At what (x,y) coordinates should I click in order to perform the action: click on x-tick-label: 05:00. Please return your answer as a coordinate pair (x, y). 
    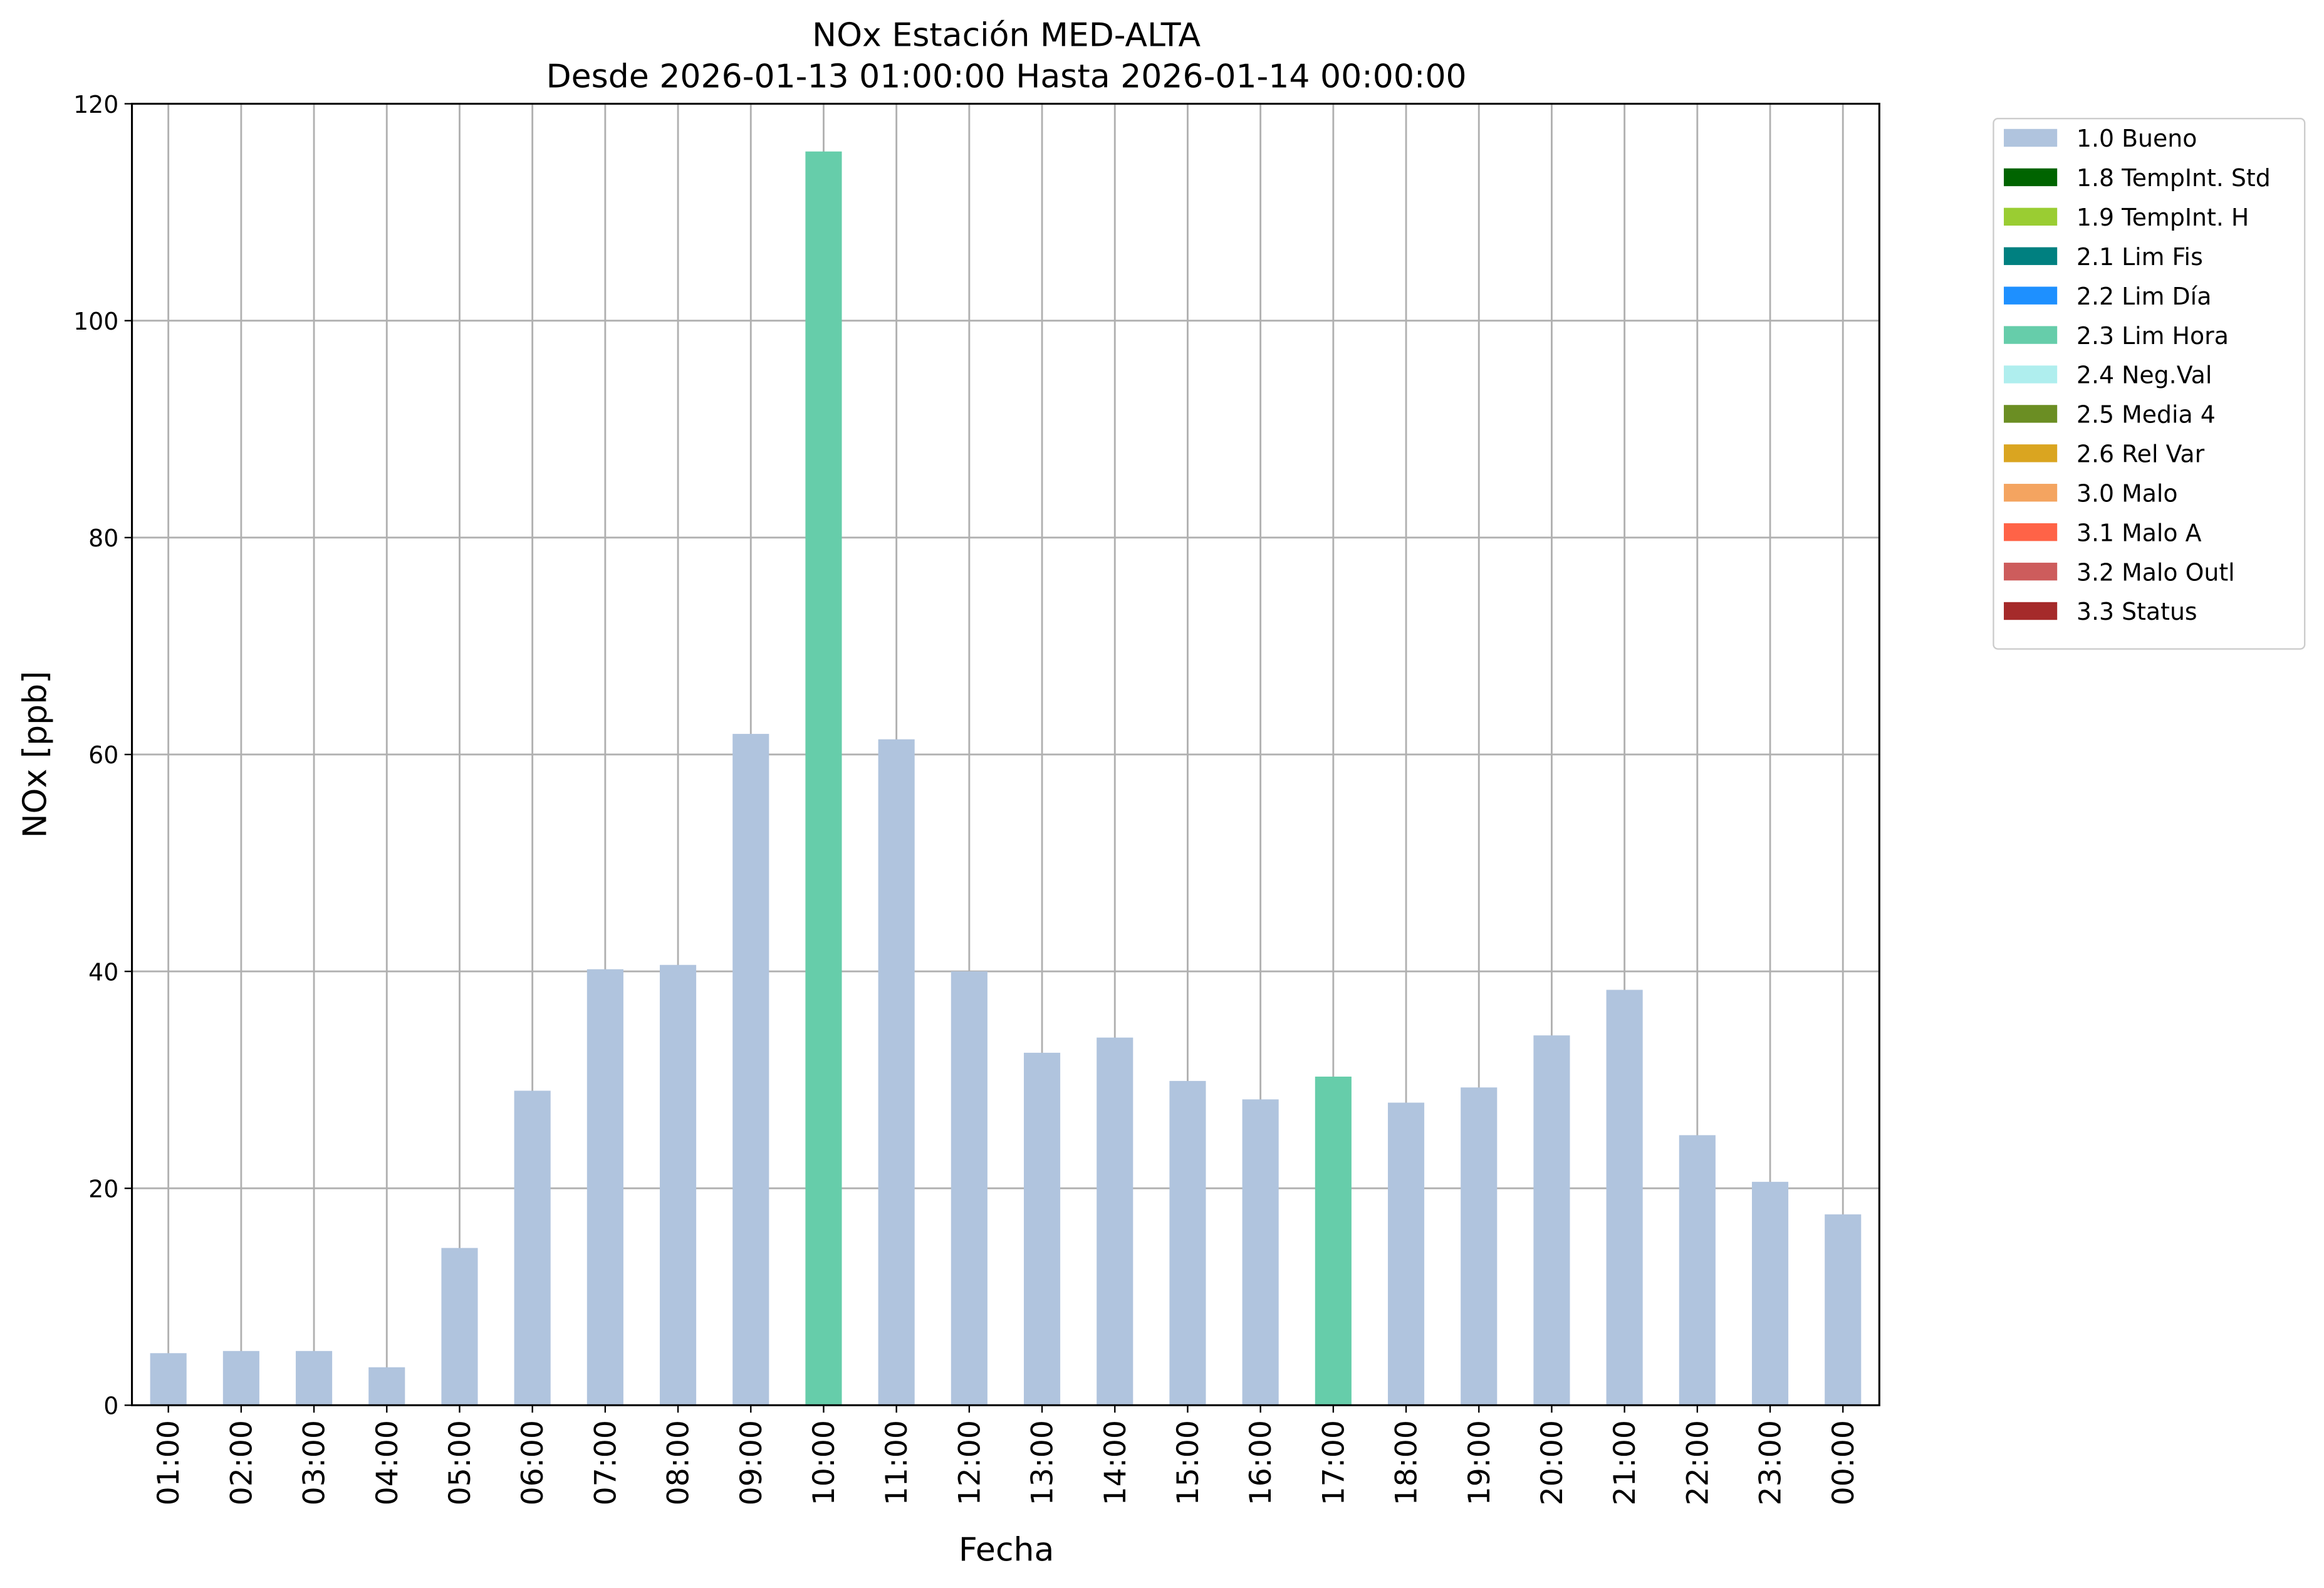
    Looking at the image, I should click on (460, 1462).